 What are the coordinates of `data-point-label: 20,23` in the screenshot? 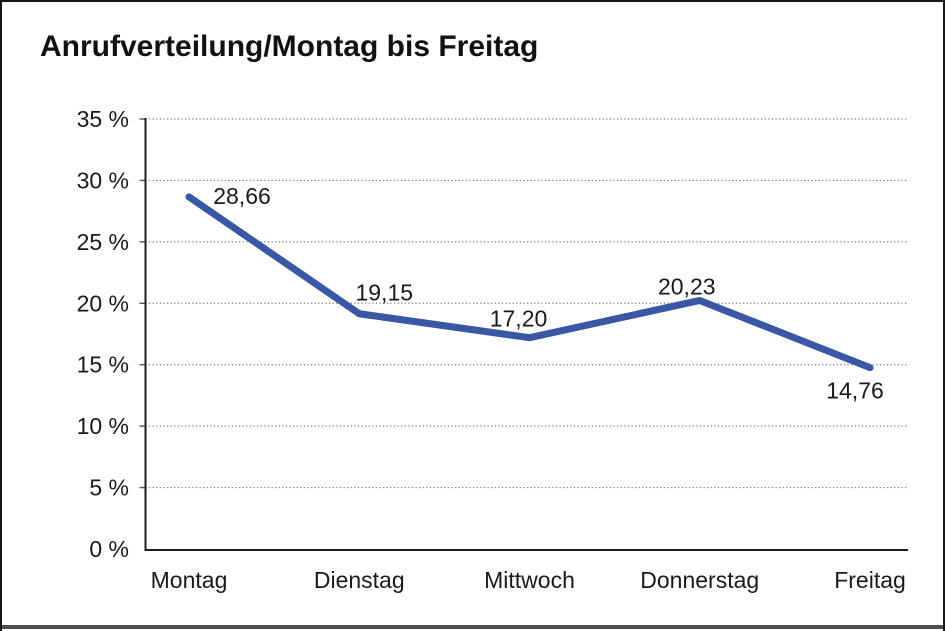 It's located at (687, 286).